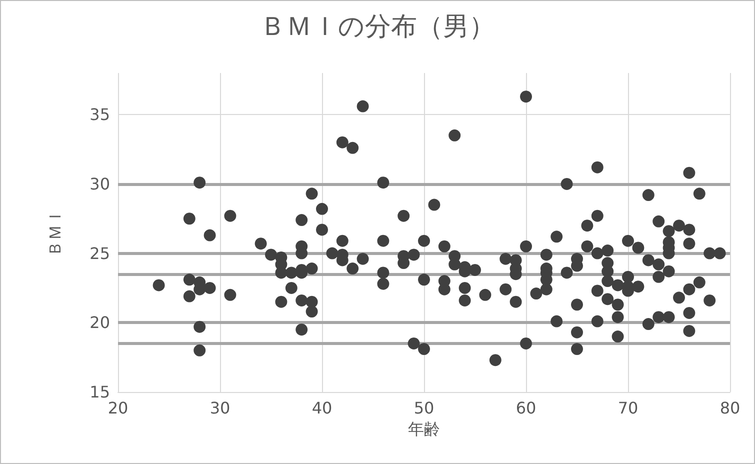 The width and height of the screenshot is (755, 464). What do you see at coordinates (100, 184) in the screenshot?
I see `y-tick-label: 30` at bounding box center [100, 184].